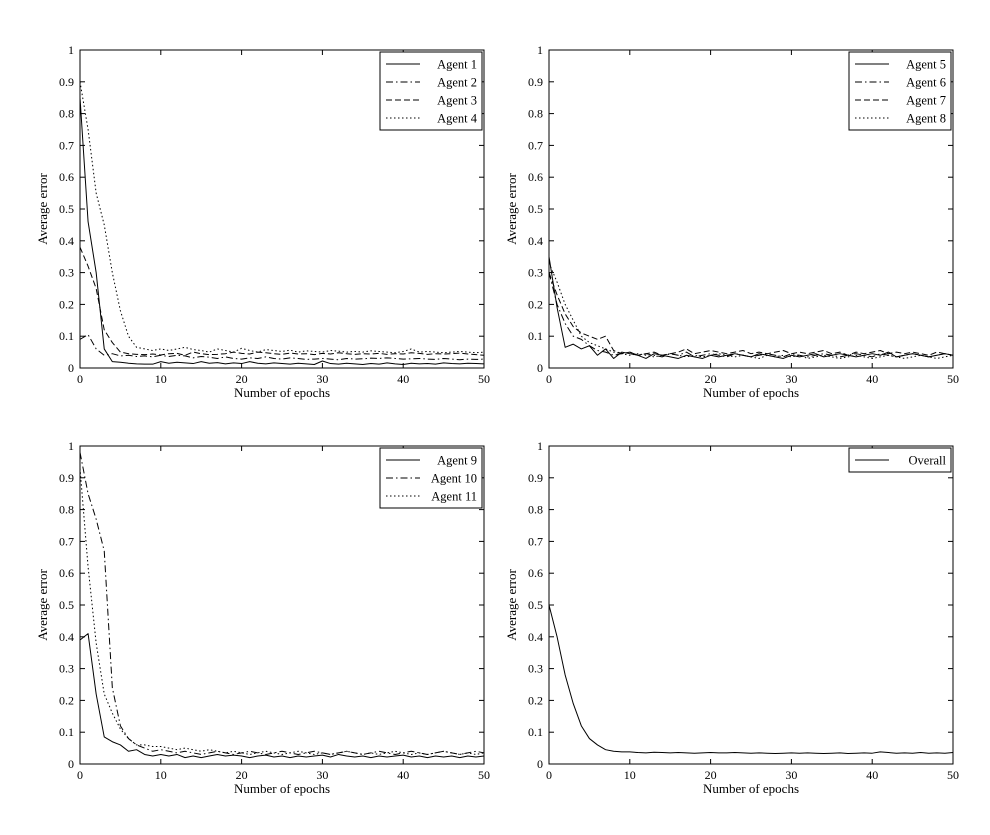  Describe the element at coordinates (926, 65) in the screenshot. I see `legend-entry-label: Agent 5` at that location.